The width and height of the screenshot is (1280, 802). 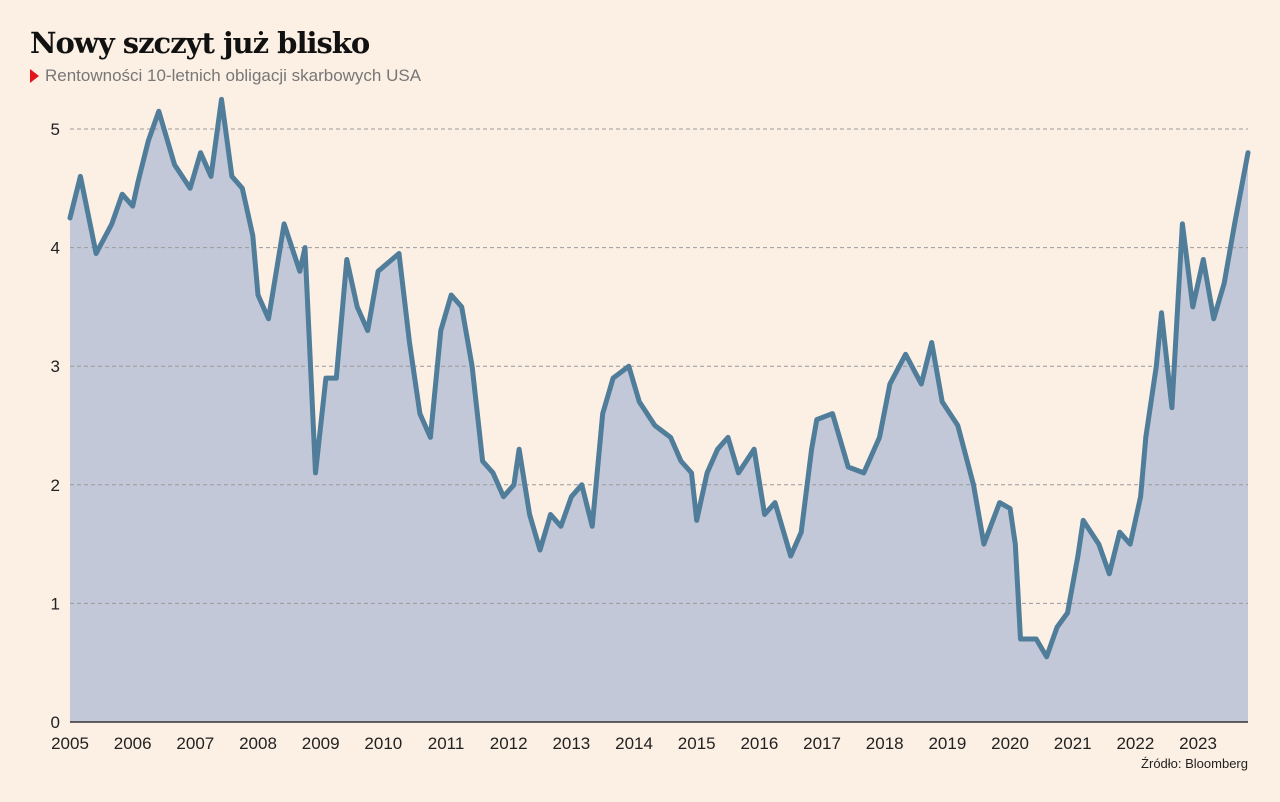 What do you see at coordinates (383, 743) in the screenshot?
I see `x-tick-label: 2010` at bounding box center [383, 743].